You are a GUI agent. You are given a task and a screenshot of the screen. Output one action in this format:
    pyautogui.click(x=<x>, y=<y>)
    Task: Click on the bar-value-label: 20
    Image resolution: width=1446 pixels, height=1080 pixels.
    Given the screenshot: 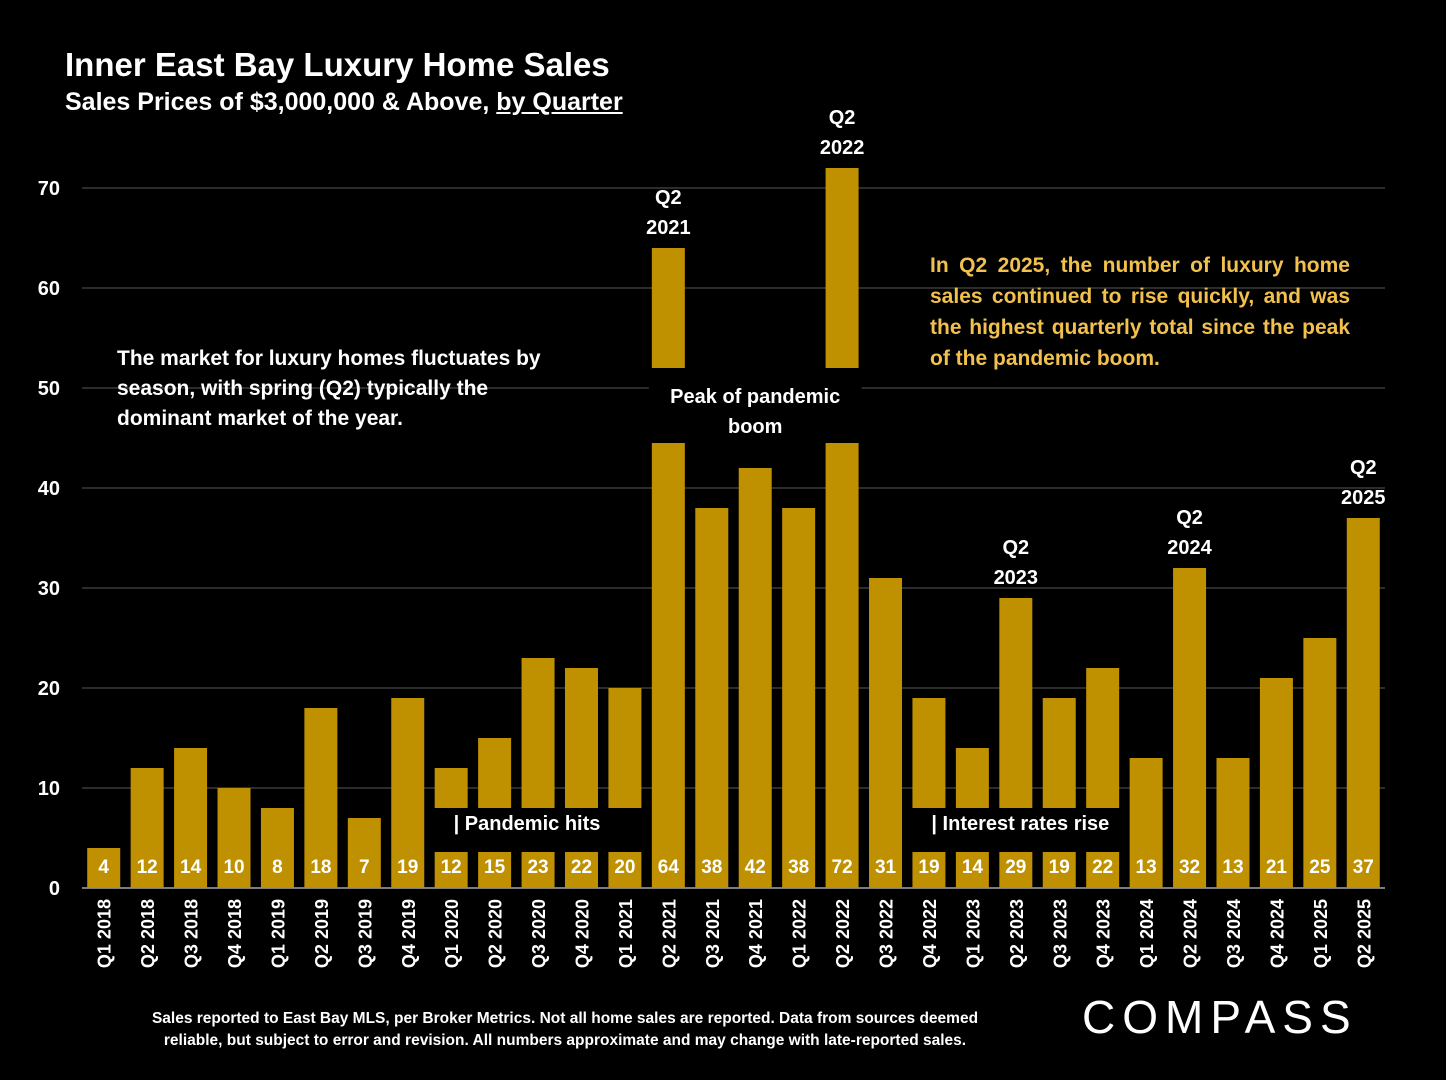 What is the action you would take?
    pyautogui.click(x=624, y=867)
    